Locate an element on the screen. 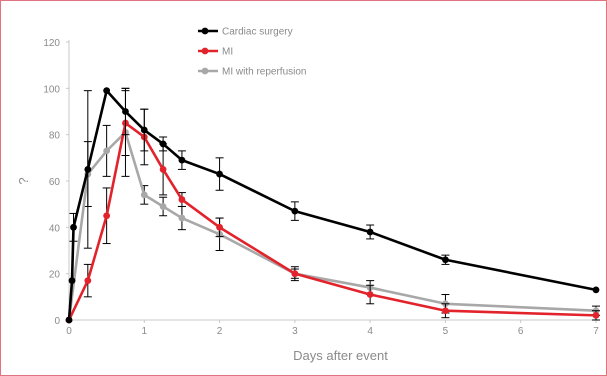 The width and height of the screenshot is (607, 376). legend-label: MI is located at coordinates (227, 52).